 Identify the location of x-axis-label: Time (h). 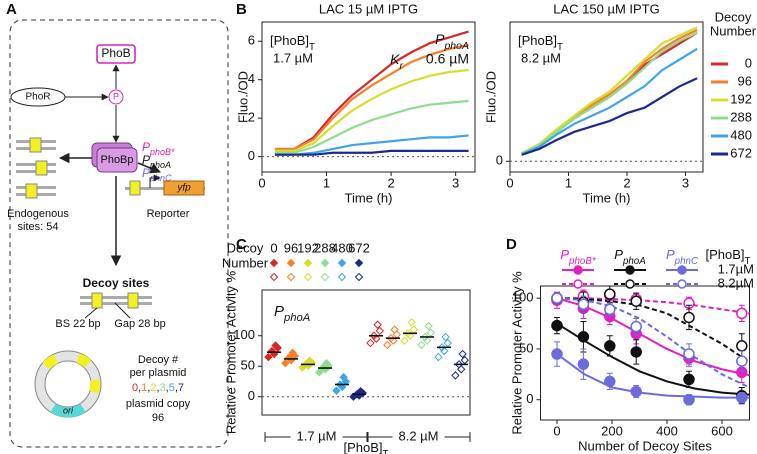
(369, 197).